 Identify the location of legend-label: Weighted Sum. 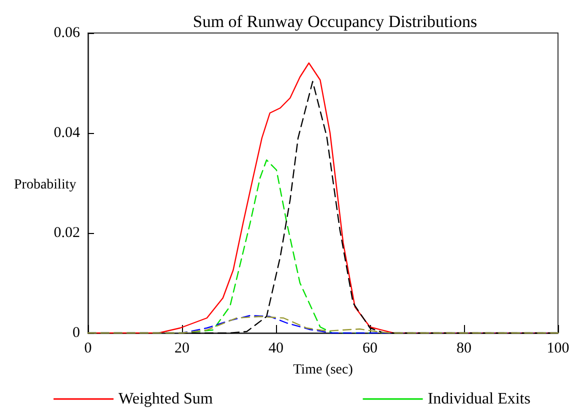
(166, 399).